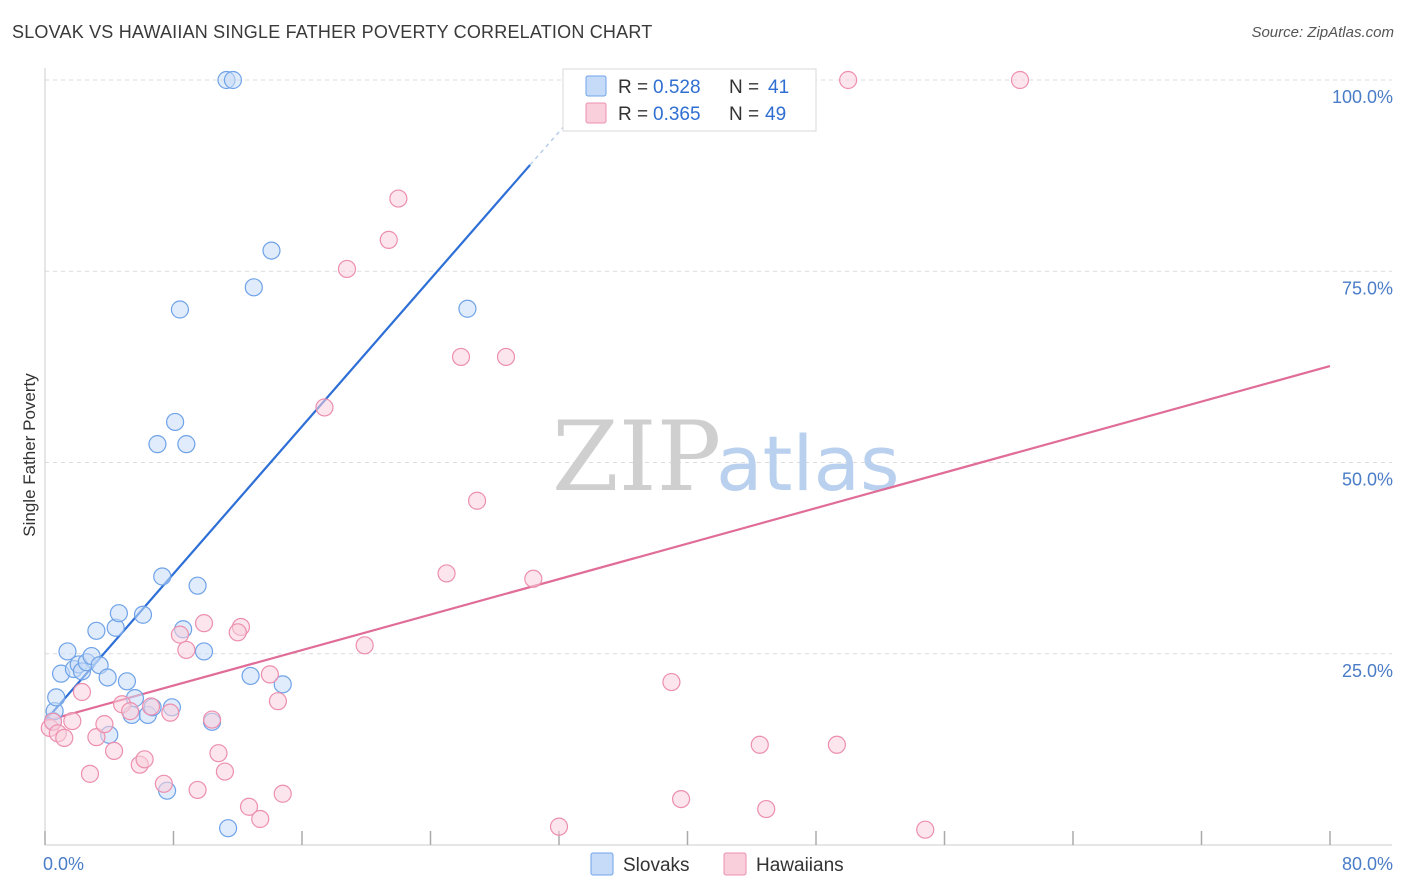 This screenshot has width=1406, height=892. Describe the element at coordinates (744, 87) in the screenshot. I see `legend-n-label-slovaks: N =` at that location.